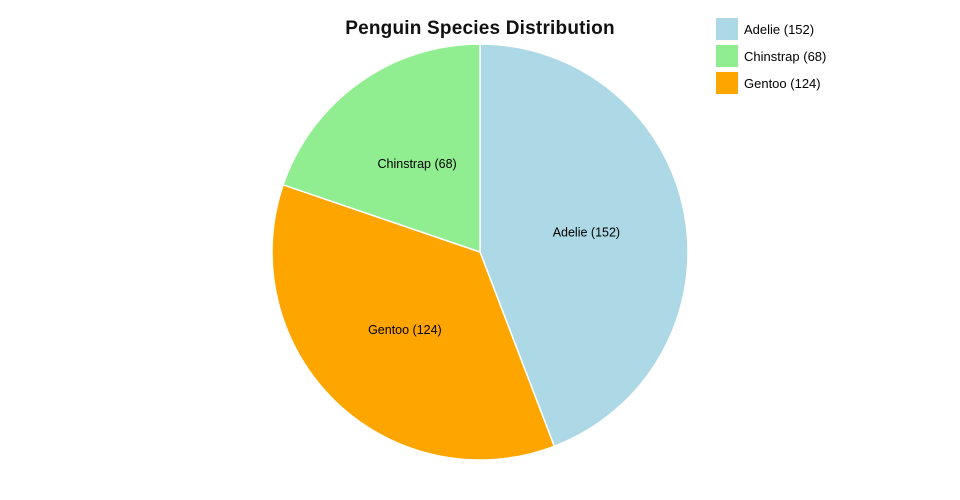 The image size is (960, 500). What do you see at coordinates (416, 164) in the screenshot?
I see `slice-label-chinstrap: Chinstrap (68)` at bounding box center [416, 164].